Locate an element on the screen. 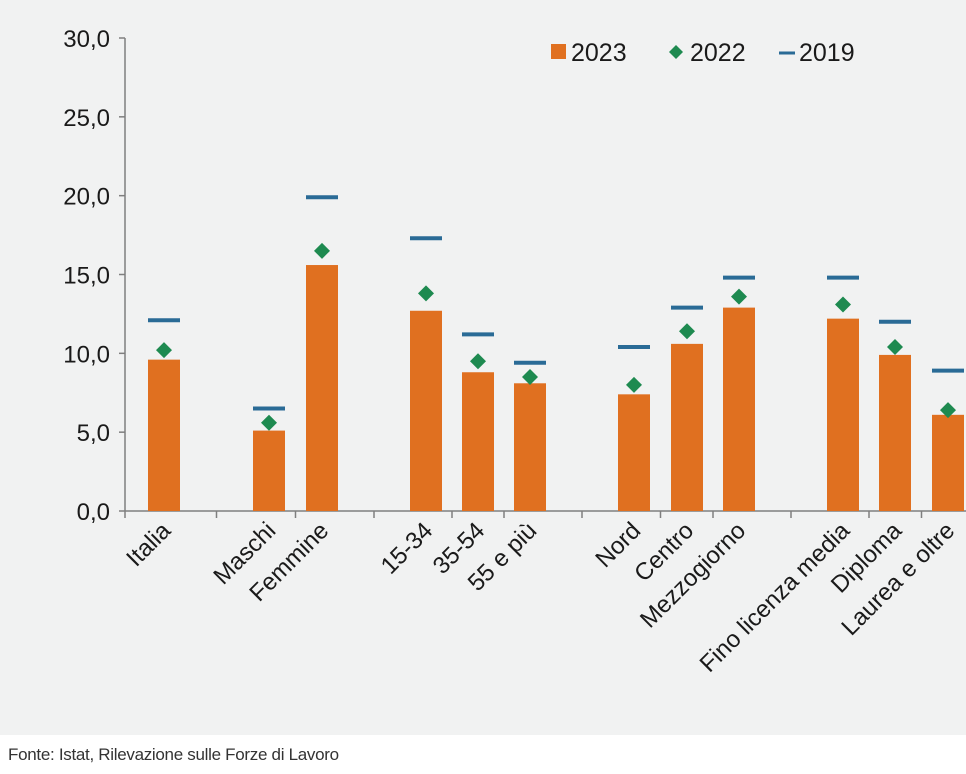  legend-label-2023: 2023 is located at coordinates (599, 53).